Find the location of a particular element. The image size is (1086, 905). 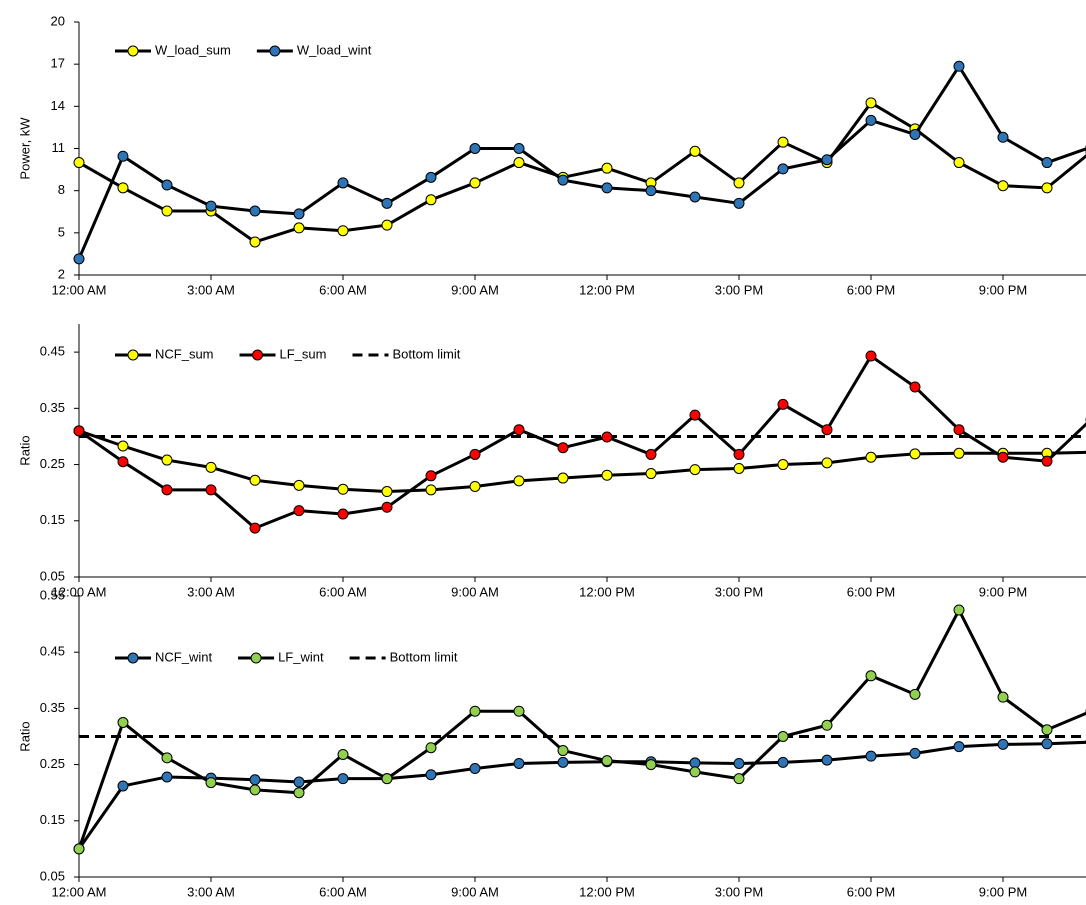

y-tick-label: 17 is located at coordinates (58, 63).